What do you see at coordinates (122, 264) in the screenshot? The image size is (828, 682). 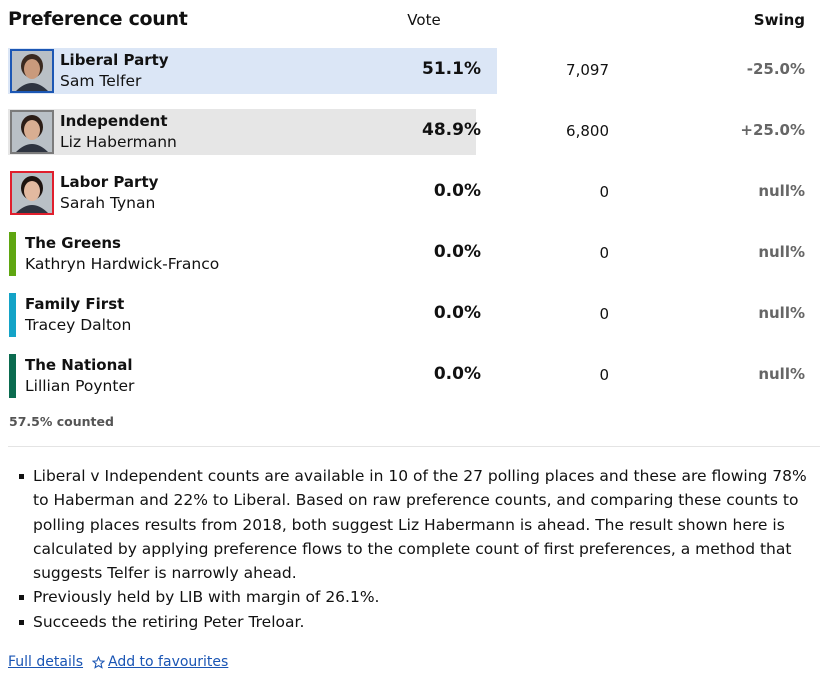 I see `candidate-name: Kathryn Hardwick-Franco` at bounding box center [122, 264].